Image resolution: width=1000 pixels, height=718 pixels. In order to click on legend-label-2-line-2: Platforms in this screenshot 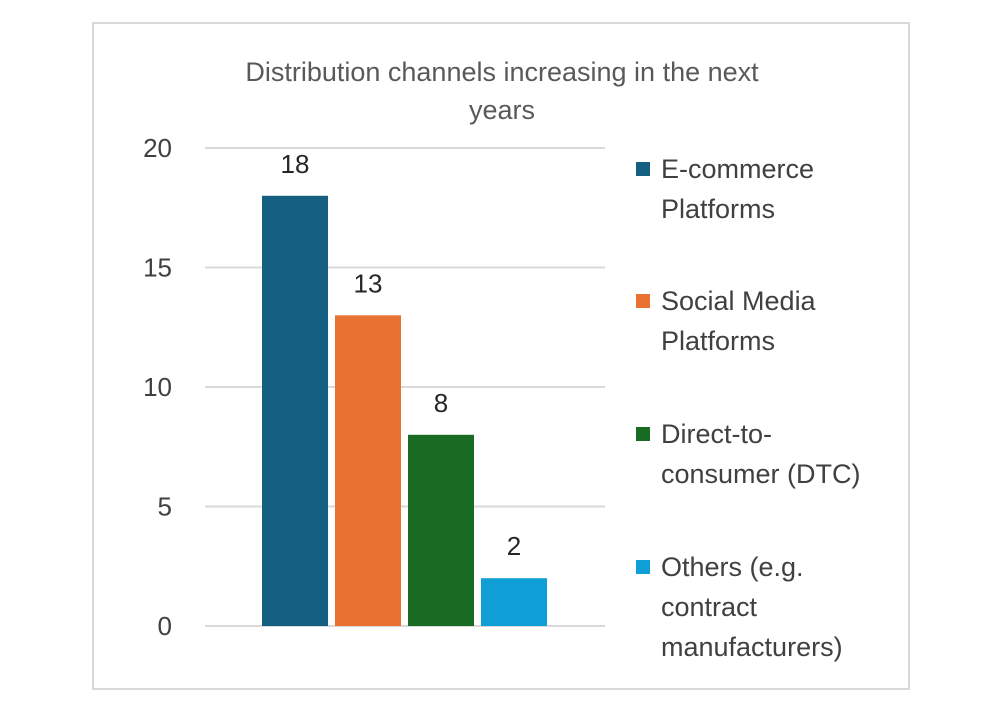, I will do `click(718, 341)`.